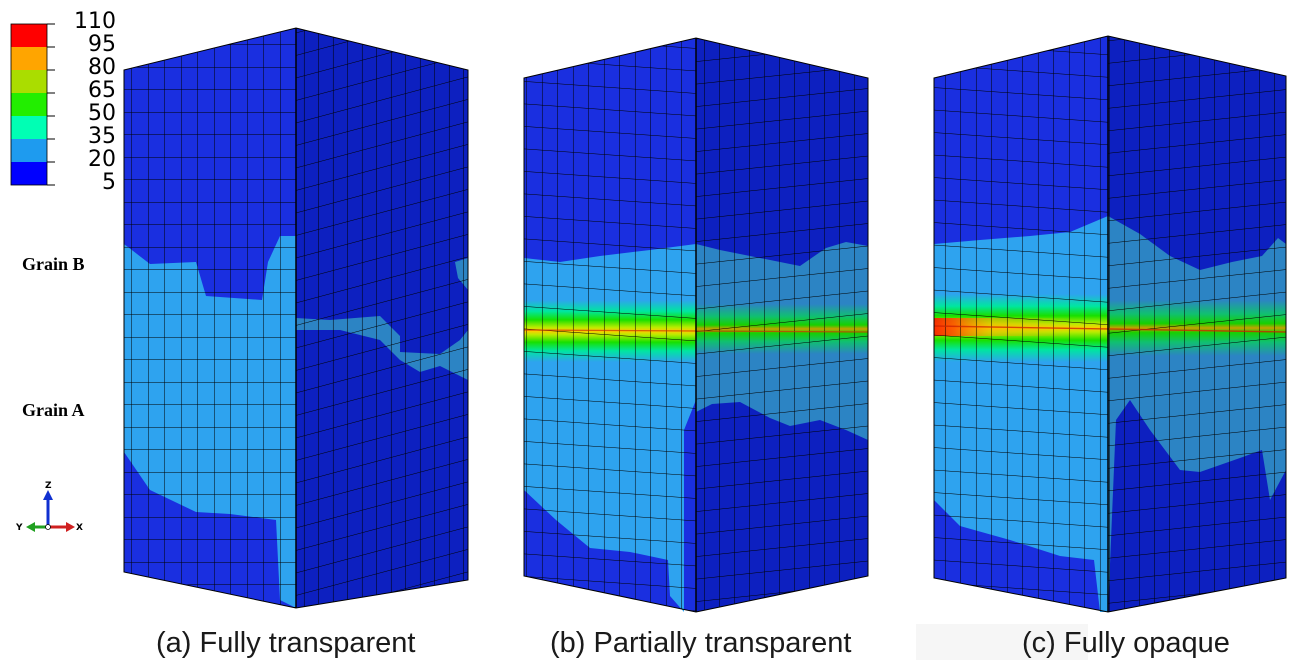 This screenshot has width=1298, height=669. What do you see at coordinates (610, 325) in the screenshot?
I see `panel-b-front-face` at bounding box center [610, 325].